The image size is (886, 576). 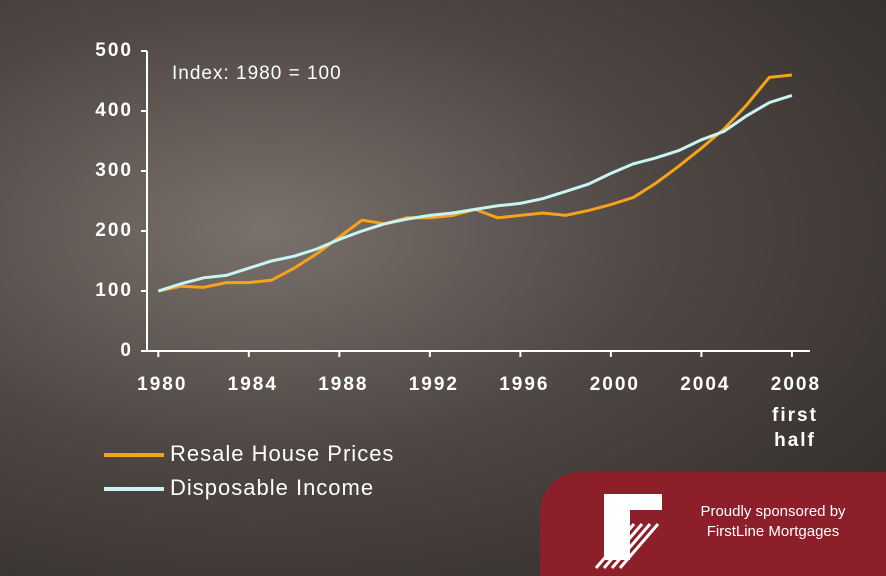 I want to click on legend-label: Resale House Prices, so click(x=282, y=453).